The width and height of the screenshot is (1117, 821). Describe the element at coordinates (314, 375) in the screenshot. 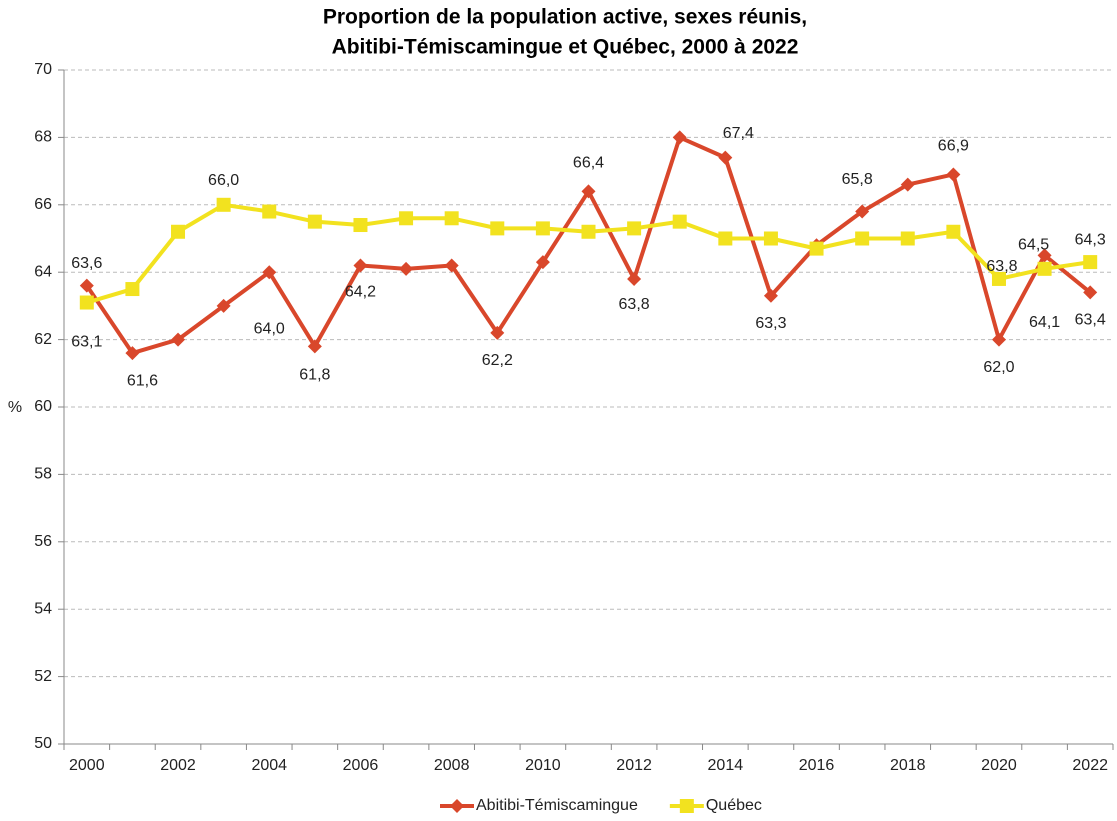

I see `data-label: 61,8` at that location.